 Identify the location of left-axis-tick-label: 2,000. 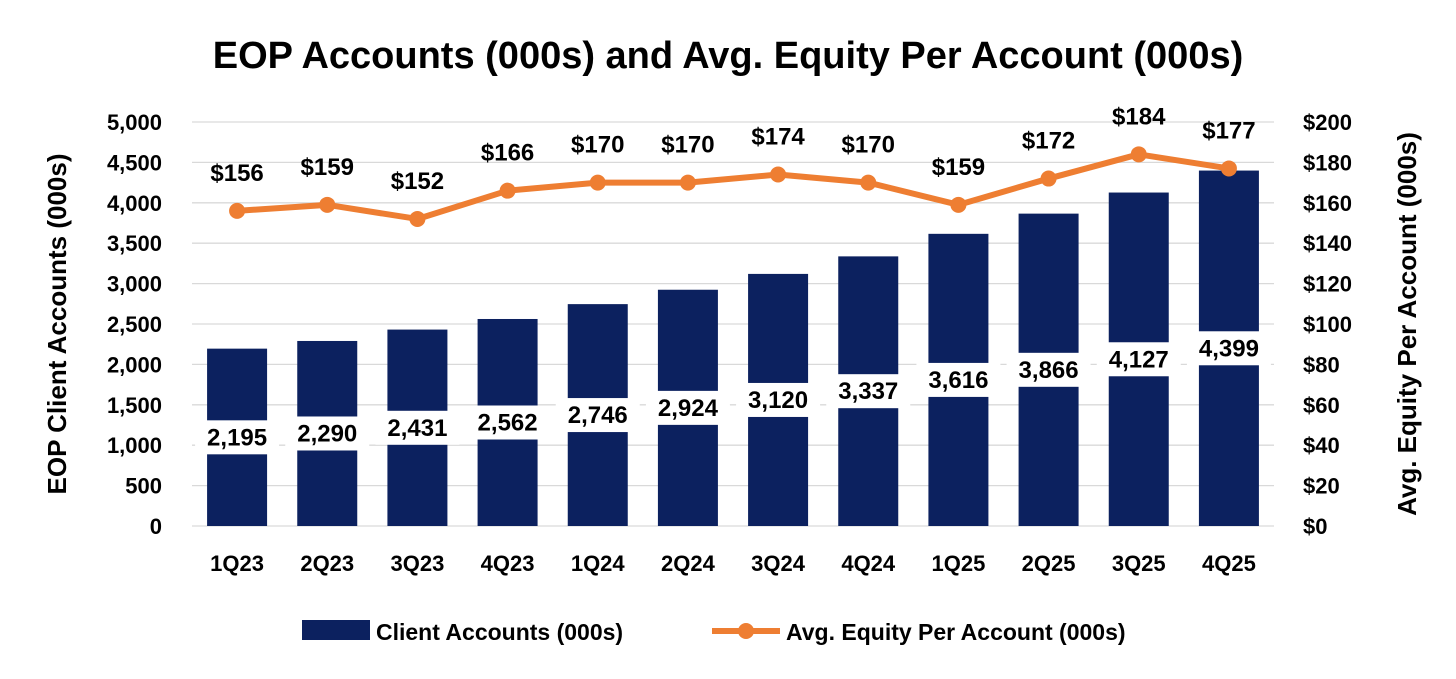
(134, 364).